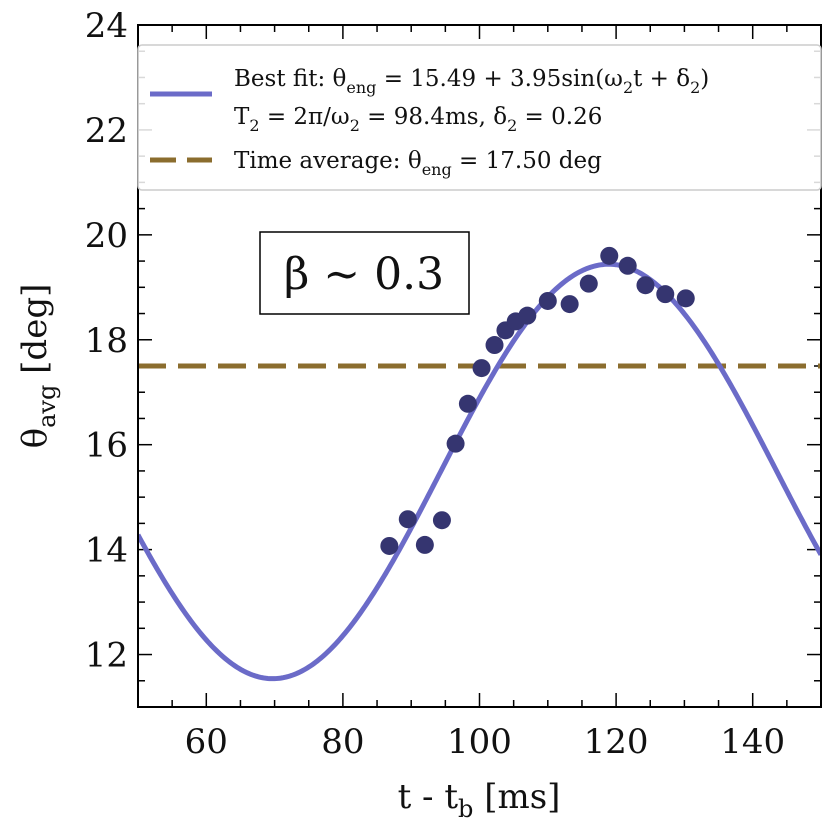 The image size is (831, 827). Describe the element at coordinates (38, 366) in the screenshot. I see `y-axis-label: θavg [deg]` at that location.